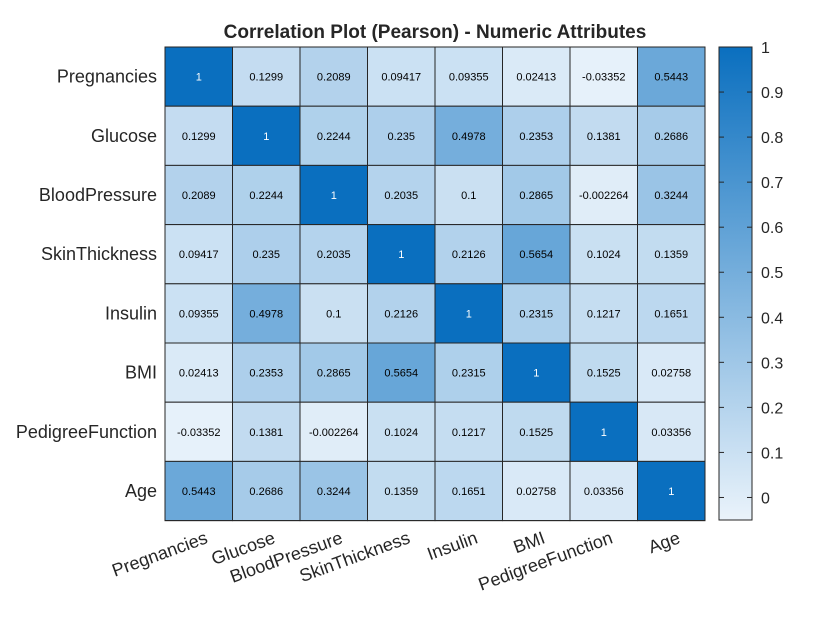  I want to click on colorbar: 0 0.1 0.2 0.3 0.4 0.5 0.6 0.7 0.8 0.9 1, so click(750, 280).